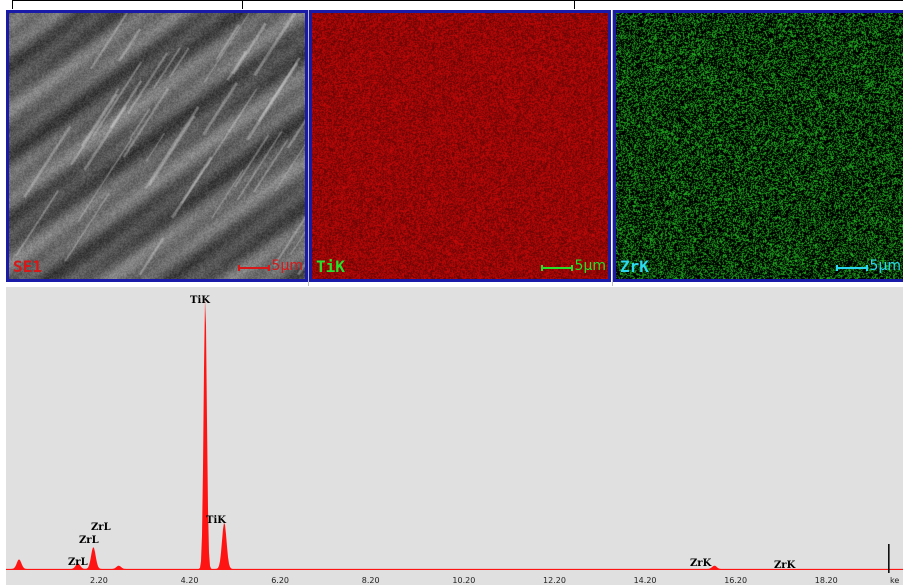 The image size is (903, 585). What do you see at coordinates (457, 0) in the screenshot?
I see `ruler-line` at bounding box center [457, 0].